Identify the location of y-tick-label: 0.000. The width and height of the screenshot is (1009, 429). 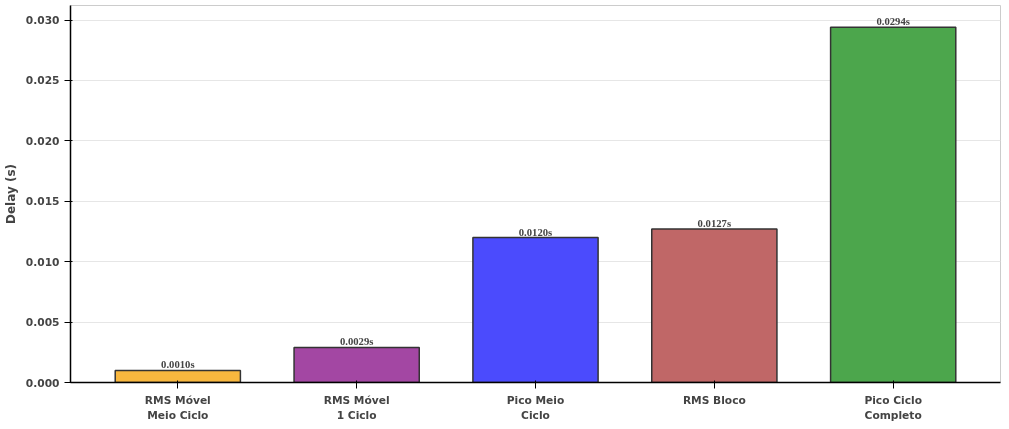
(42, 383).